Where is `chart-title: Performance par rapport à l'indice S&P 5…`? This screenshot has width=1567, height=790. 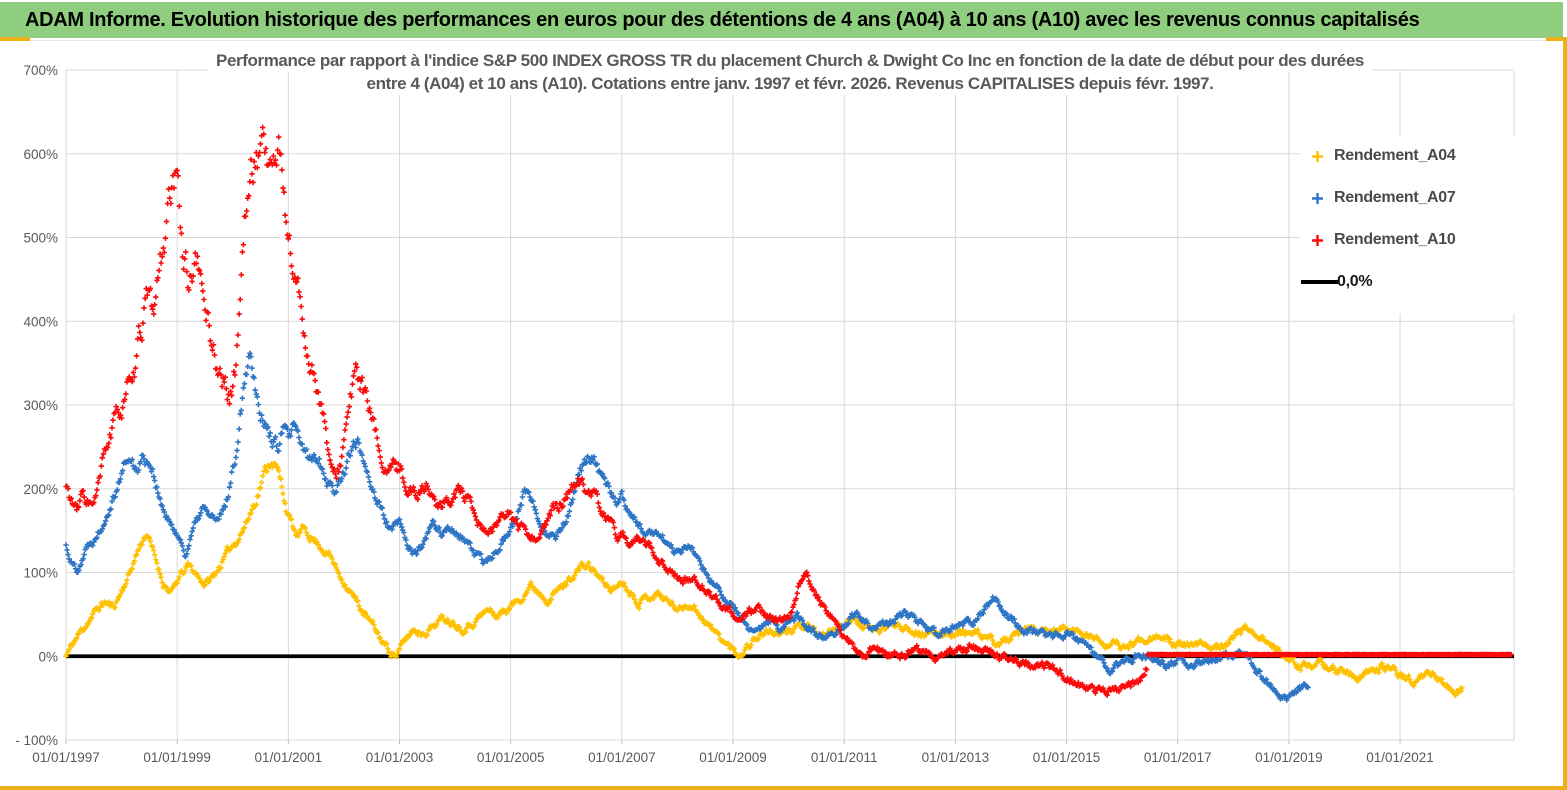 chart-title: Performance par rapport à l'indice S&P 5… is located at coordinates (790, 72).